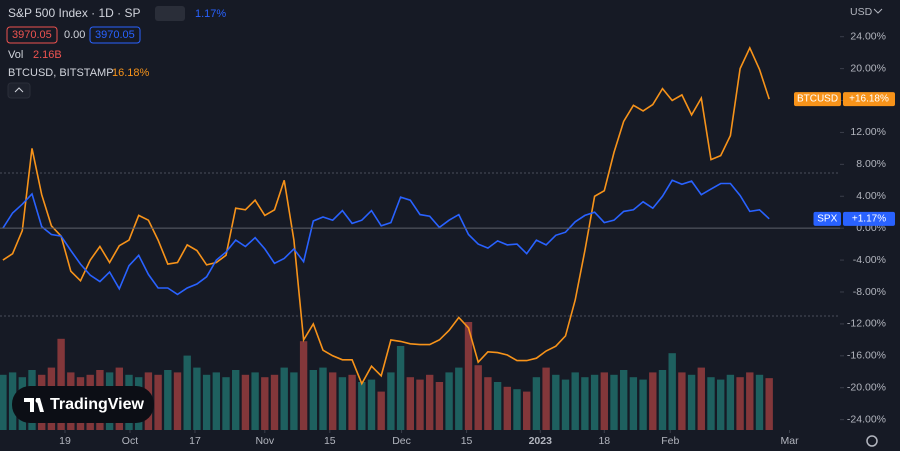 The image size is (900, 451). I want to click on tag-value: +1.17%, so click(869, 218).